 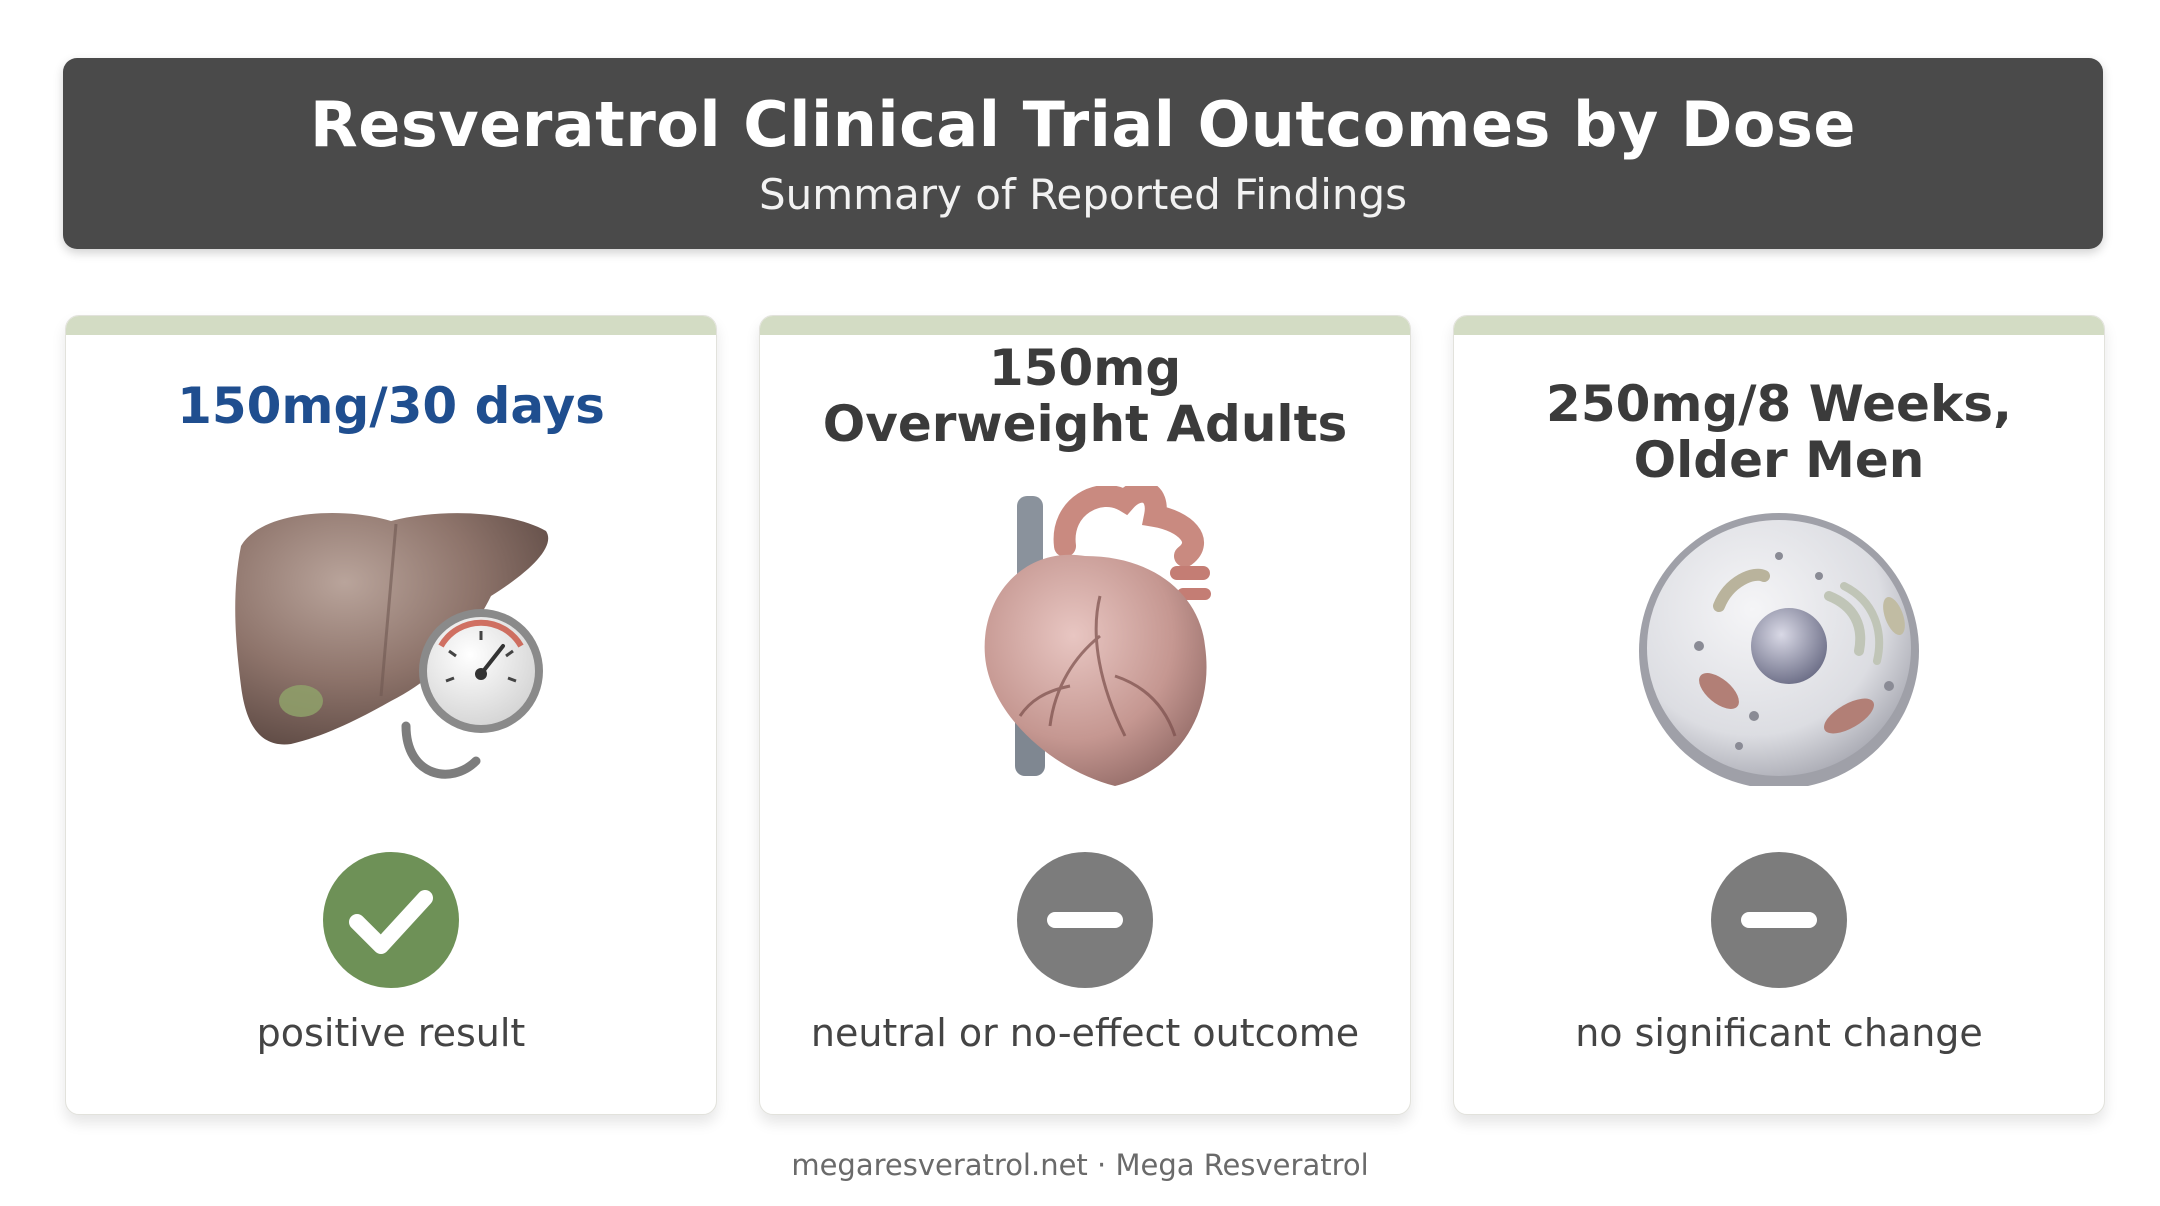 What do you see at coordinates (391, 1033) in the screenshot?
I see `outcome-label: positive result` at bounding box center [391, 1033].